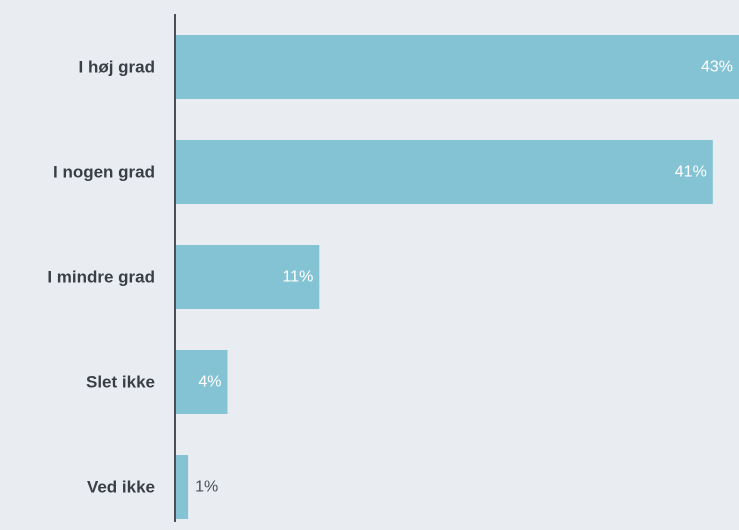  Describe the element at coordinates (121, 487) in the screenshot. I see `category-label-ved-ikke: Ved ikke` at that location.